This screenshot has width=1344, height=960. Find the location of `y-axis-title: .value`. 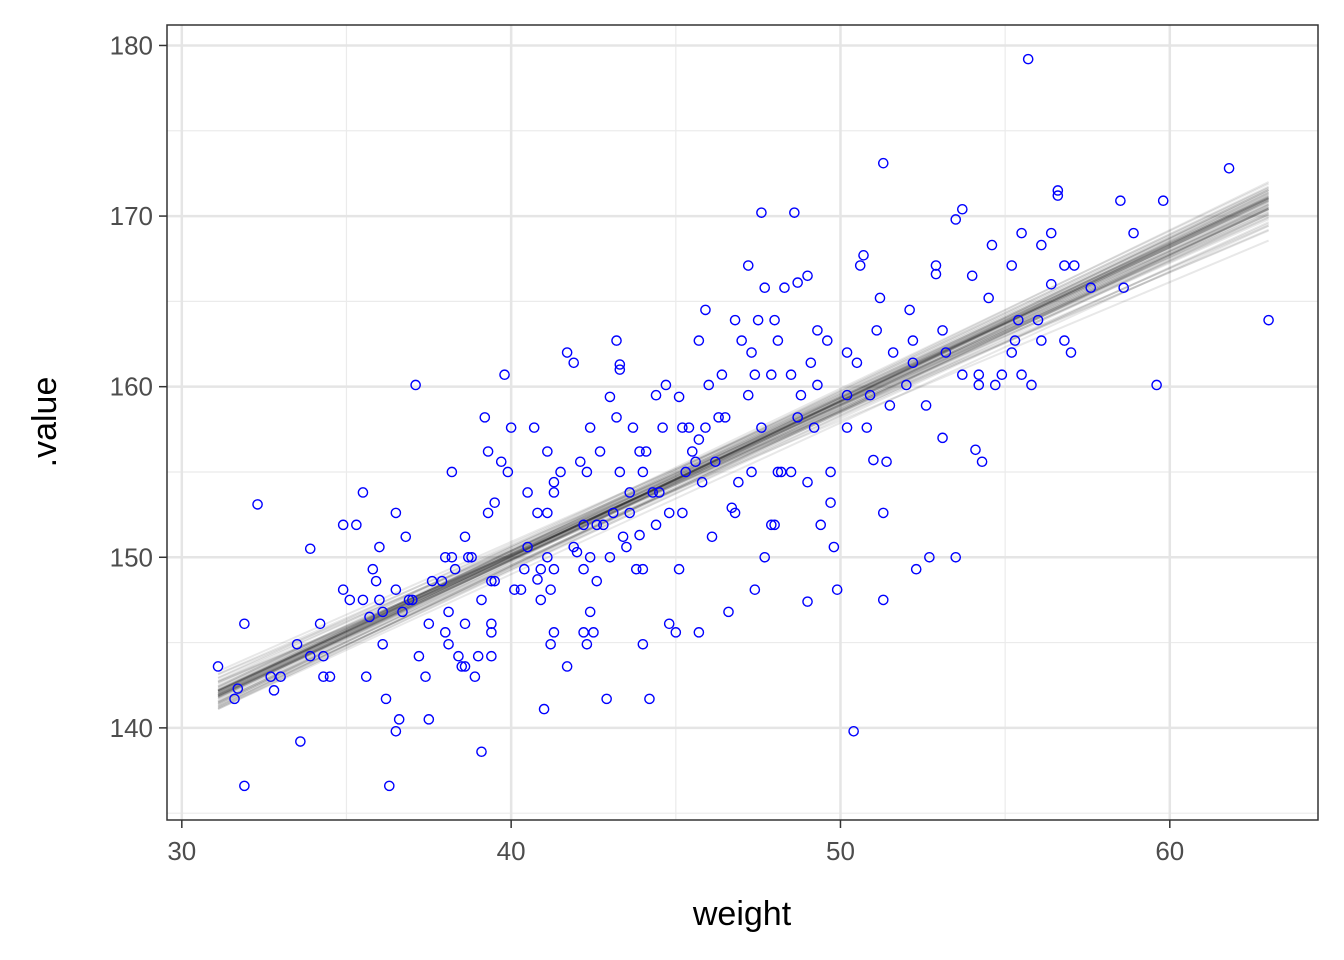

y-axis-title: .value is located at coordinates (45, 422).